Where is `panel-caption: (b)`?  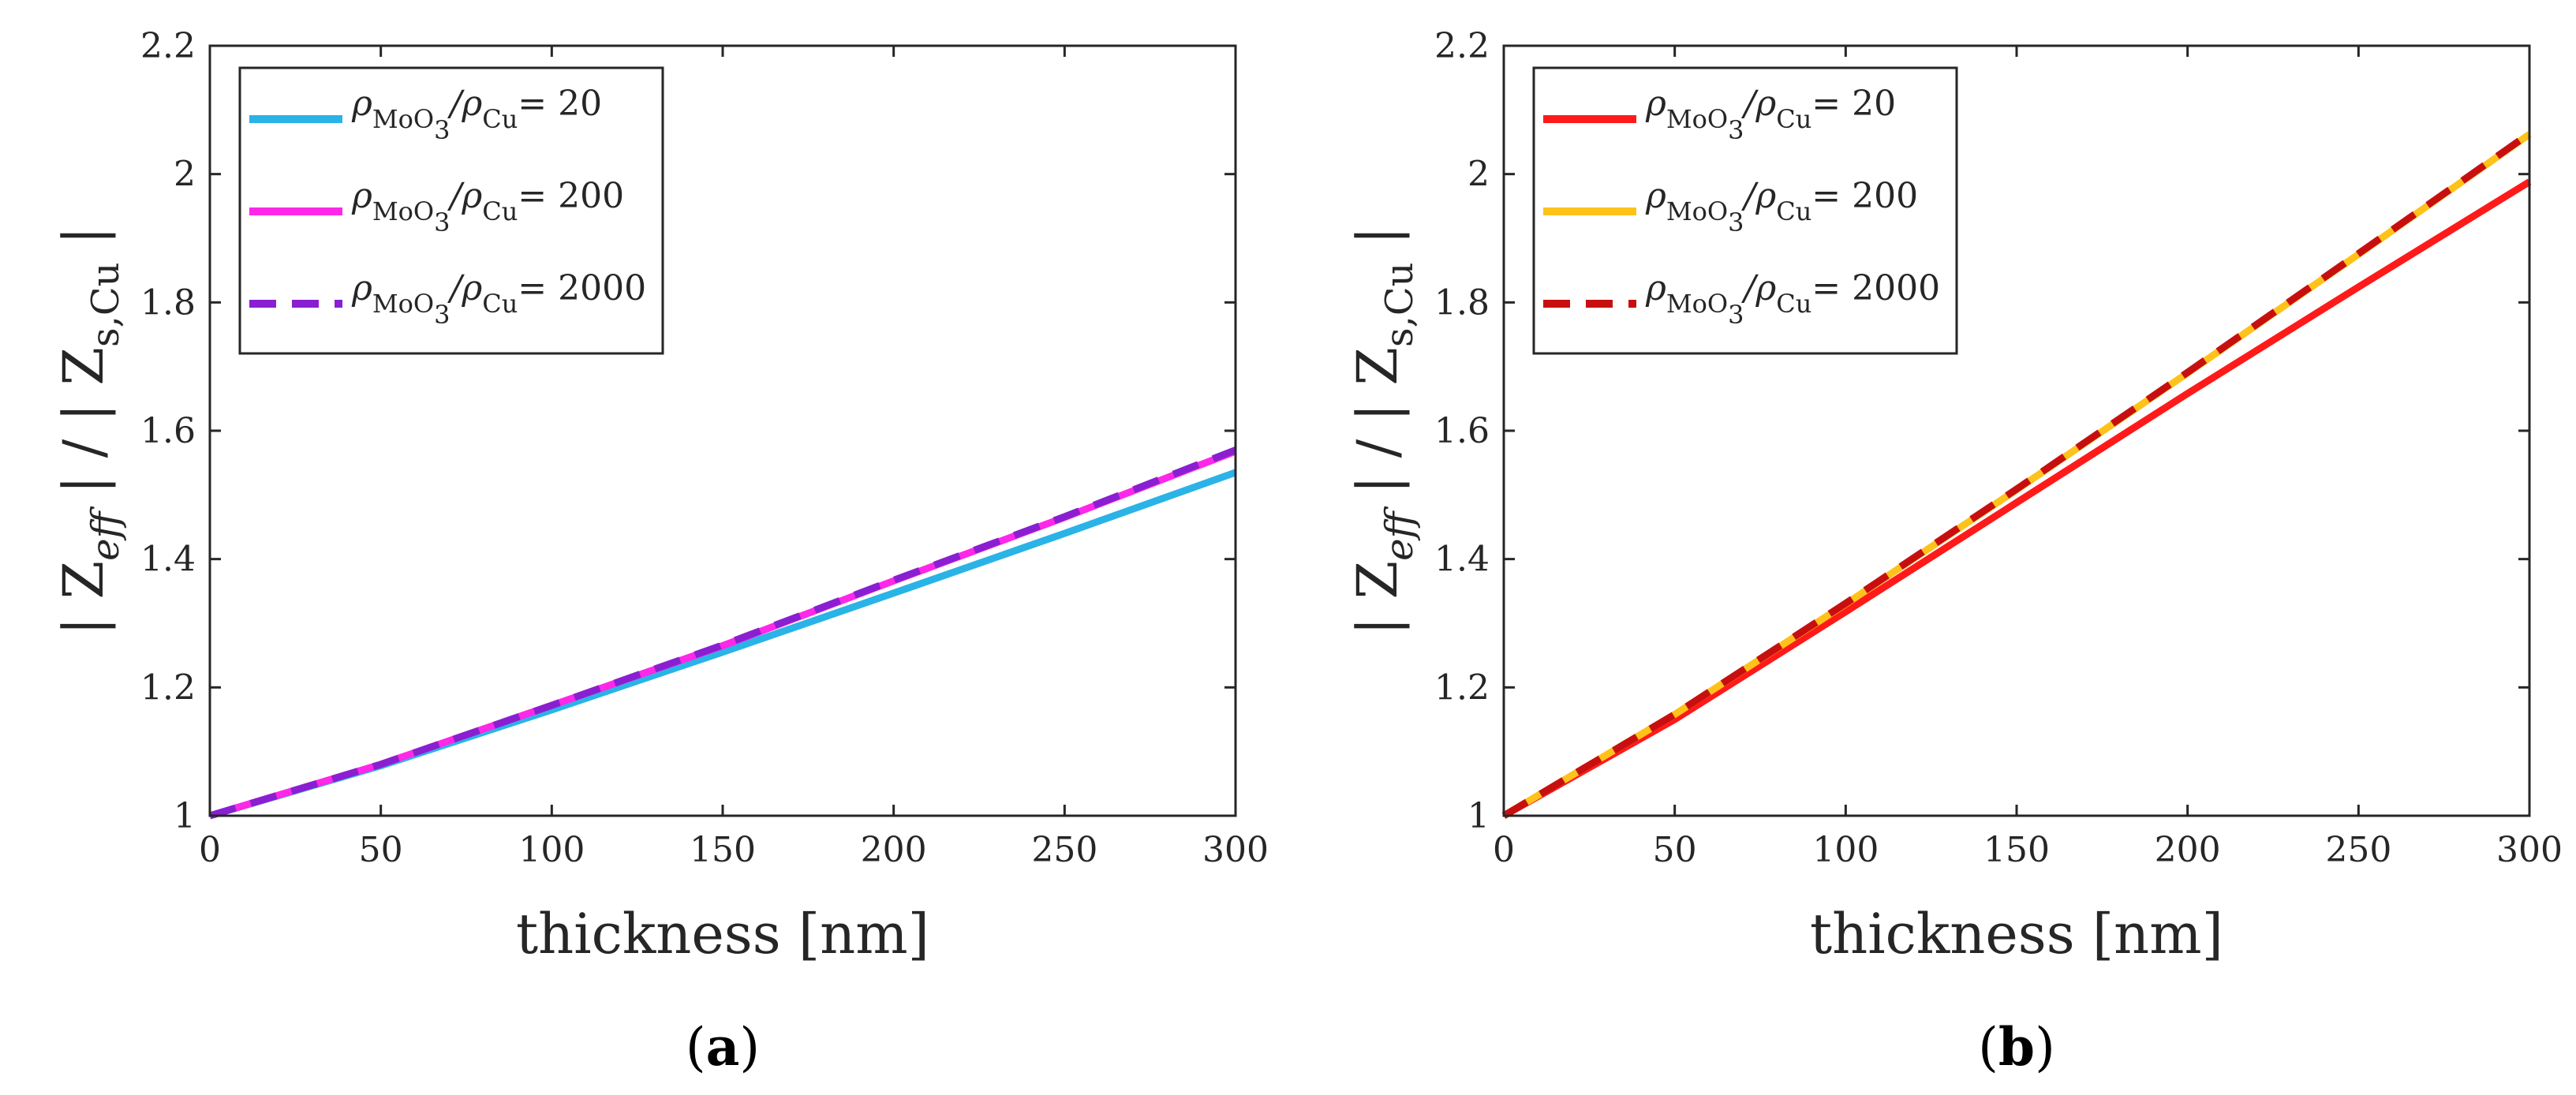 panel-caption: (b) is located at coordinates (2016, 1047).